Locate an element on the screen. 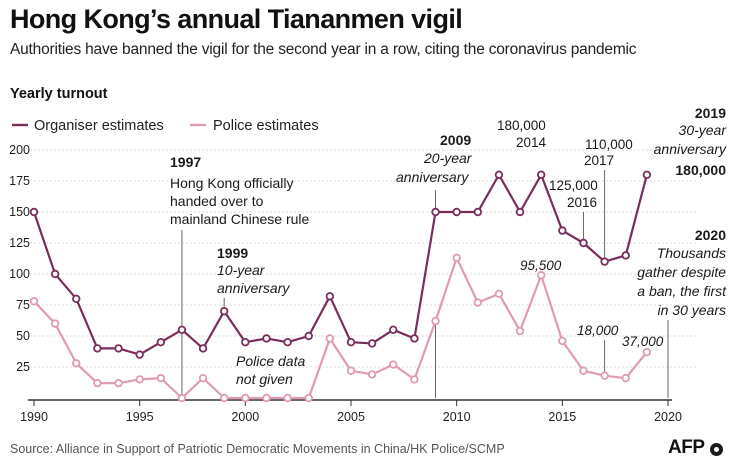 The width and height of the screenshot is (736, 466). point-organiser-2019 is located at coordinates (647, 174).